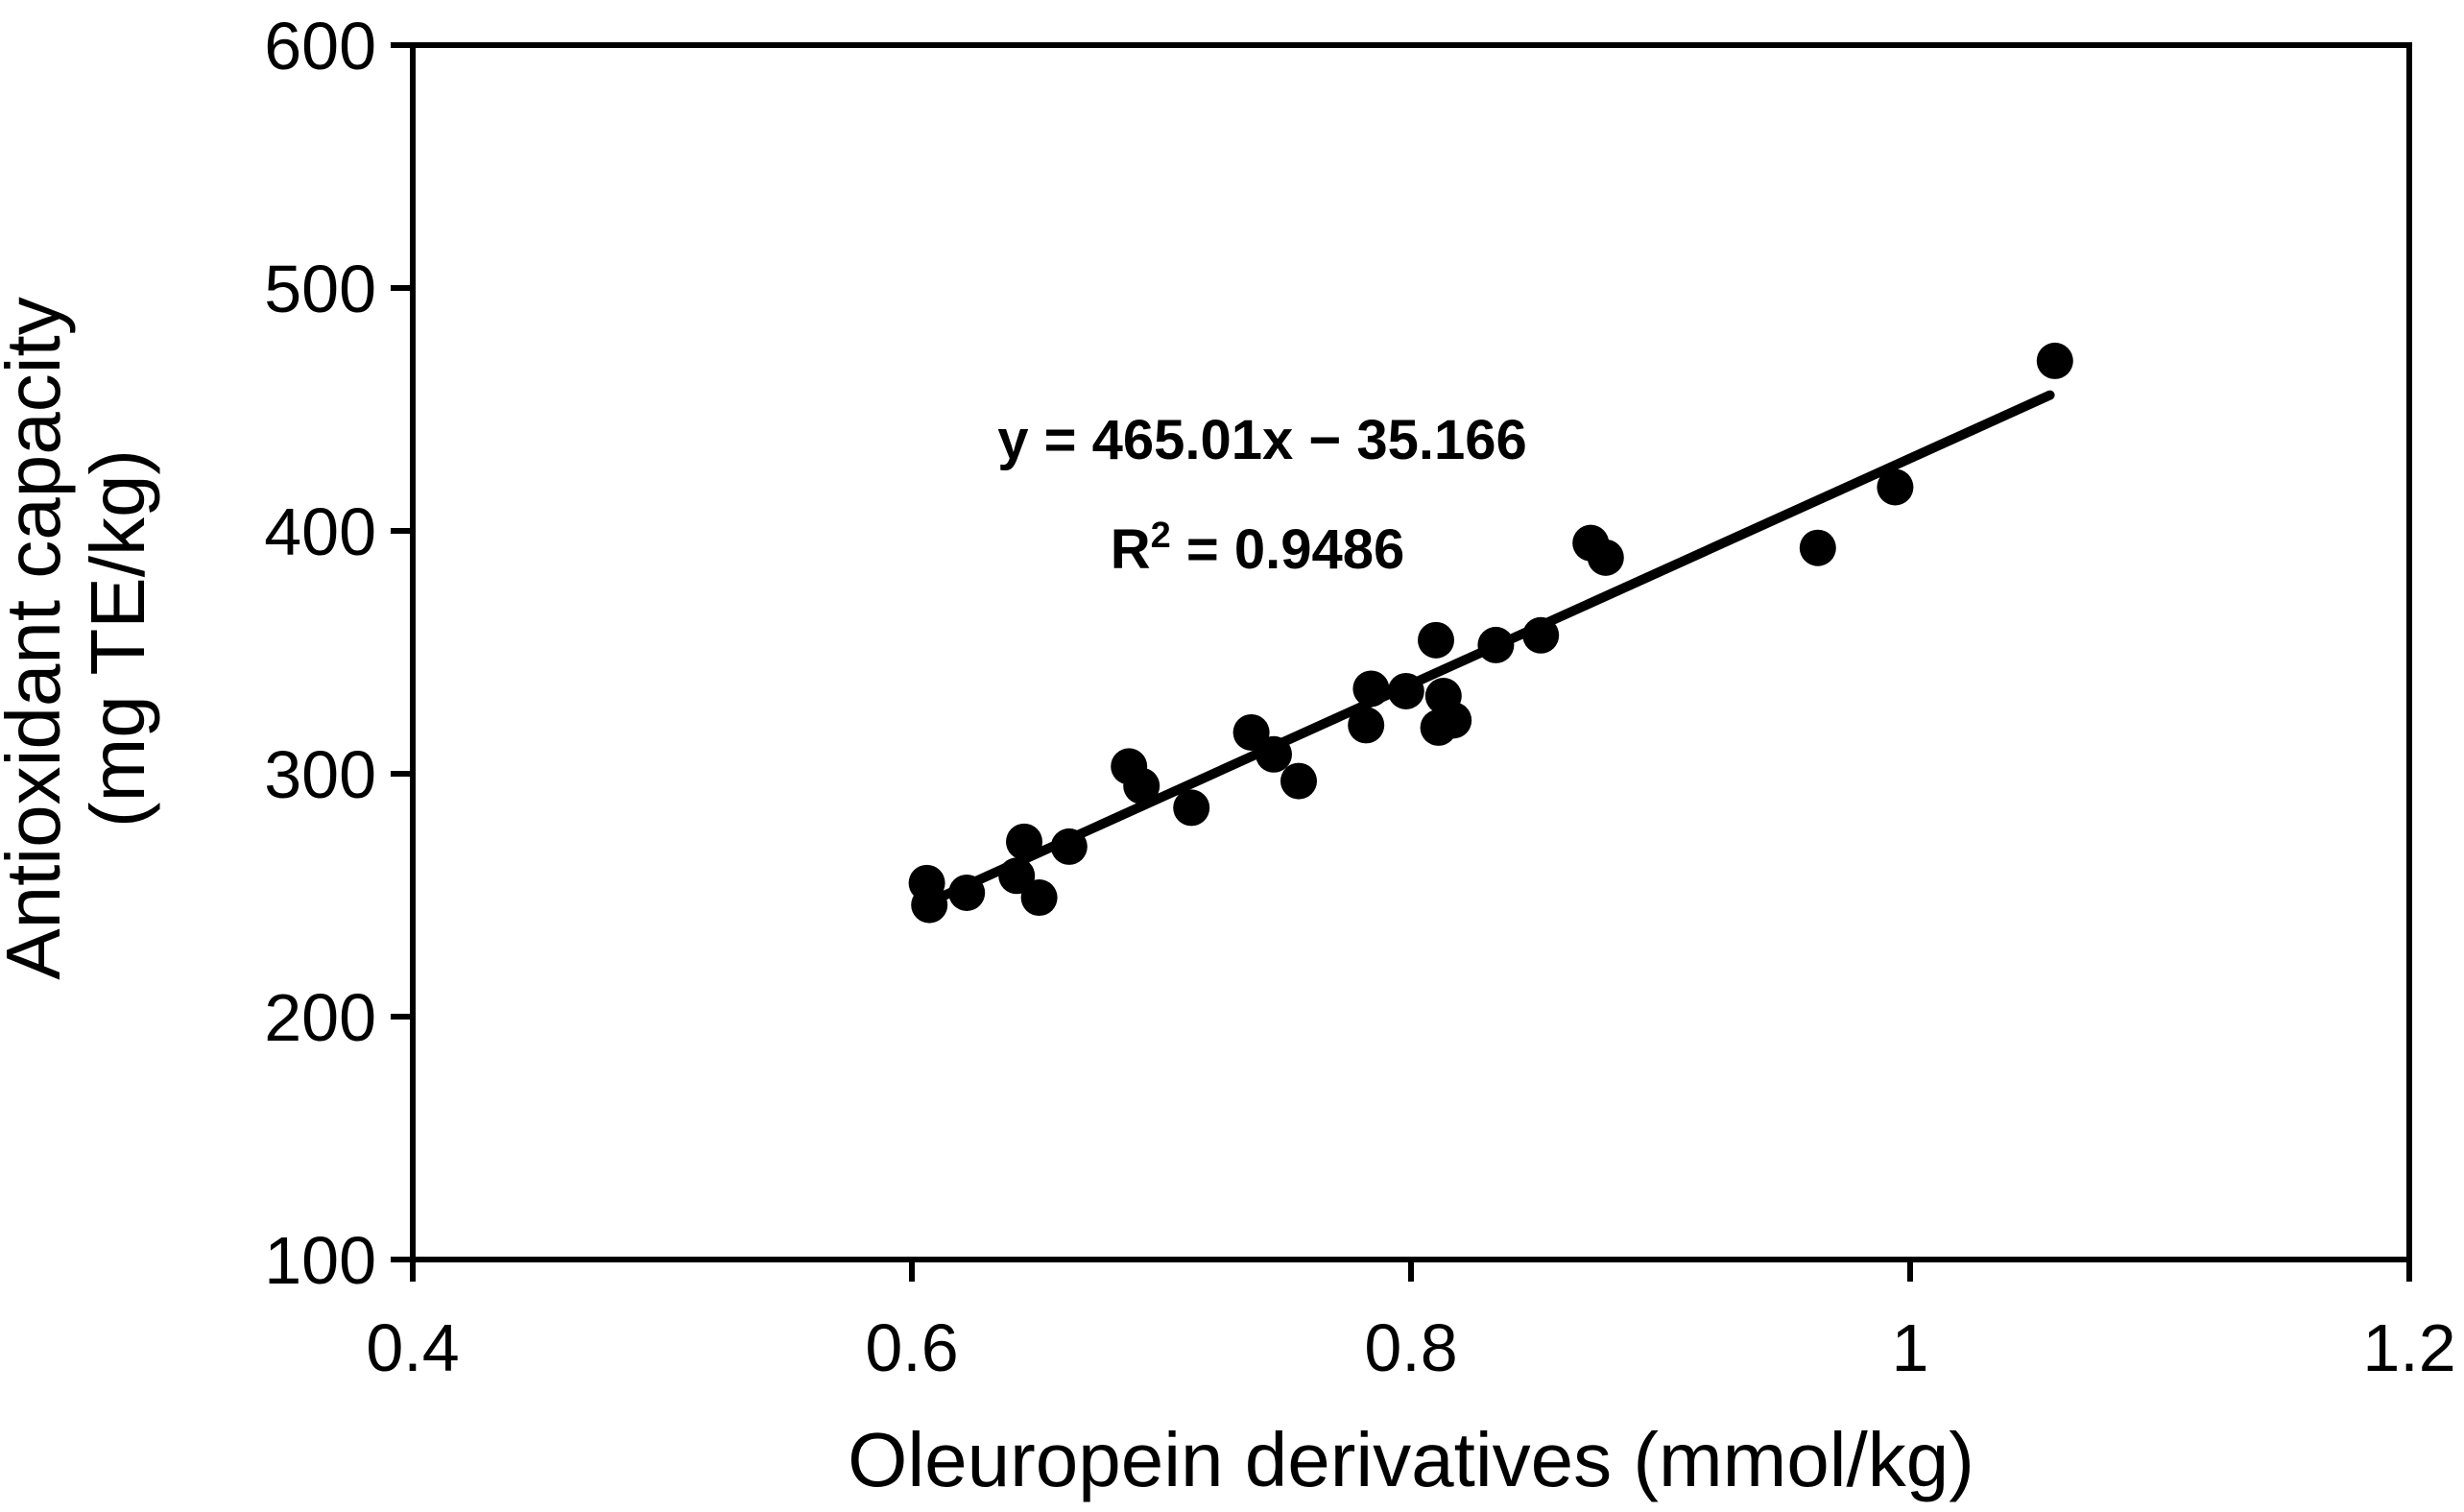 The height and width of the screenshot is (1512, 2464). I want to click on y-tick-label: 500, so click(320, 289).